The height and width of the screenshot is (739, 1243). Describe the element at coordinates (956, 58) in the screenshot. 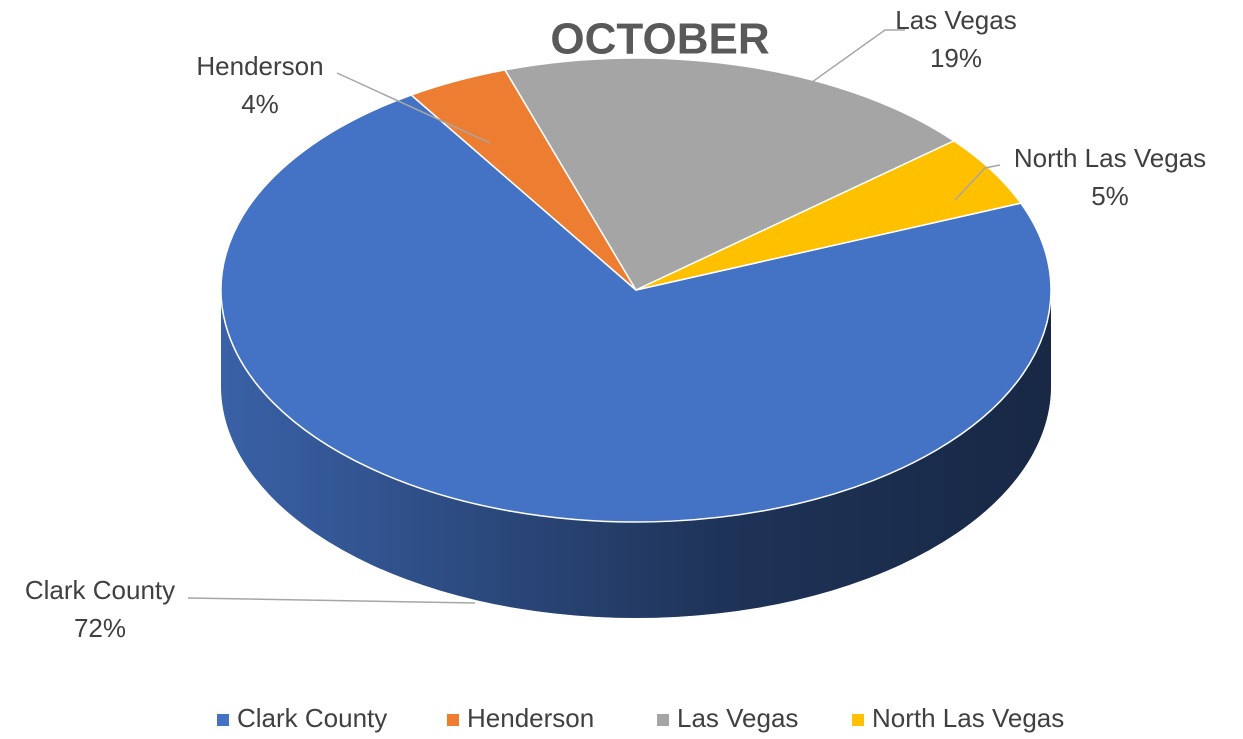

I see `data-label: 19%` at that location.